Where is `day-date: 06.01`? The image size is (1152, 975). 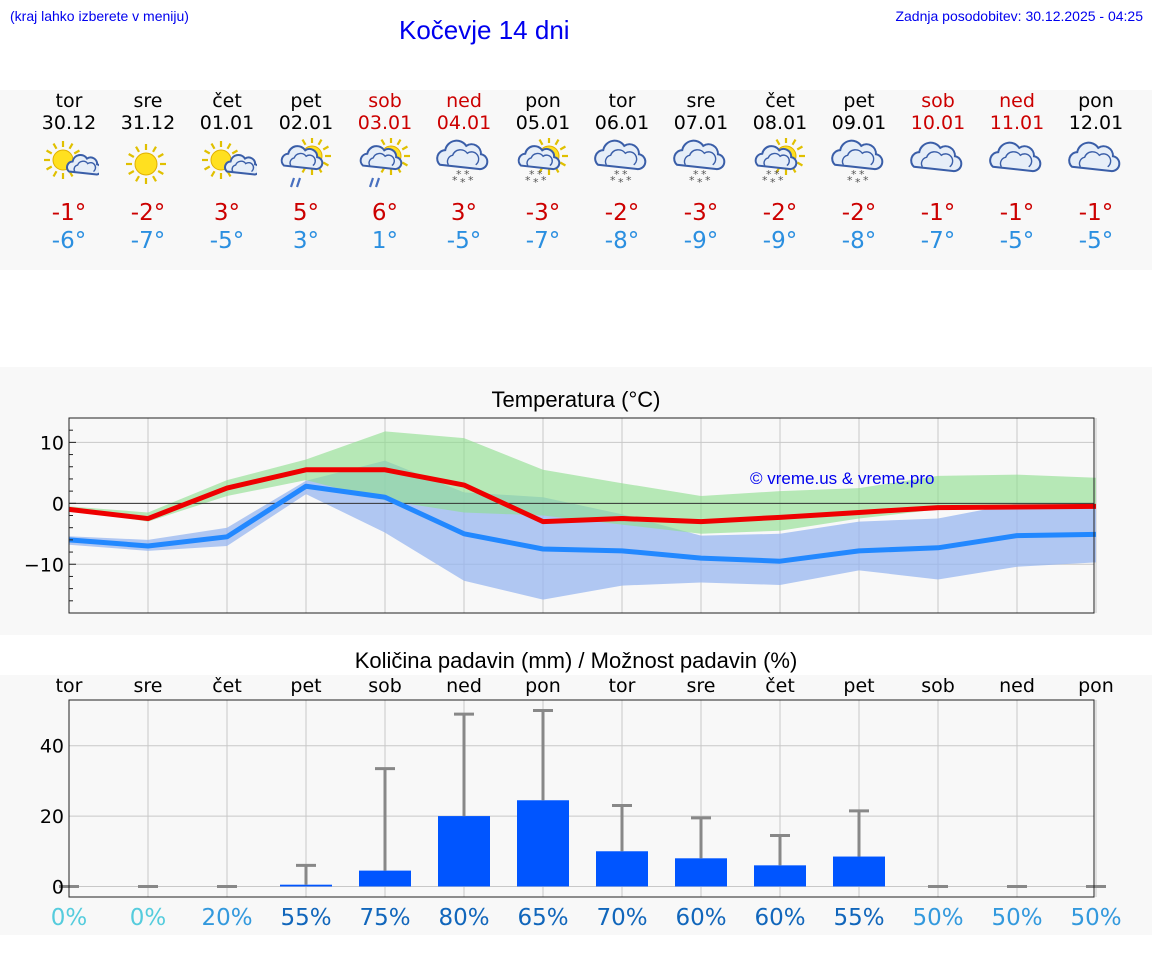
day-date: 06.01 is located at coordinates (622, 123).